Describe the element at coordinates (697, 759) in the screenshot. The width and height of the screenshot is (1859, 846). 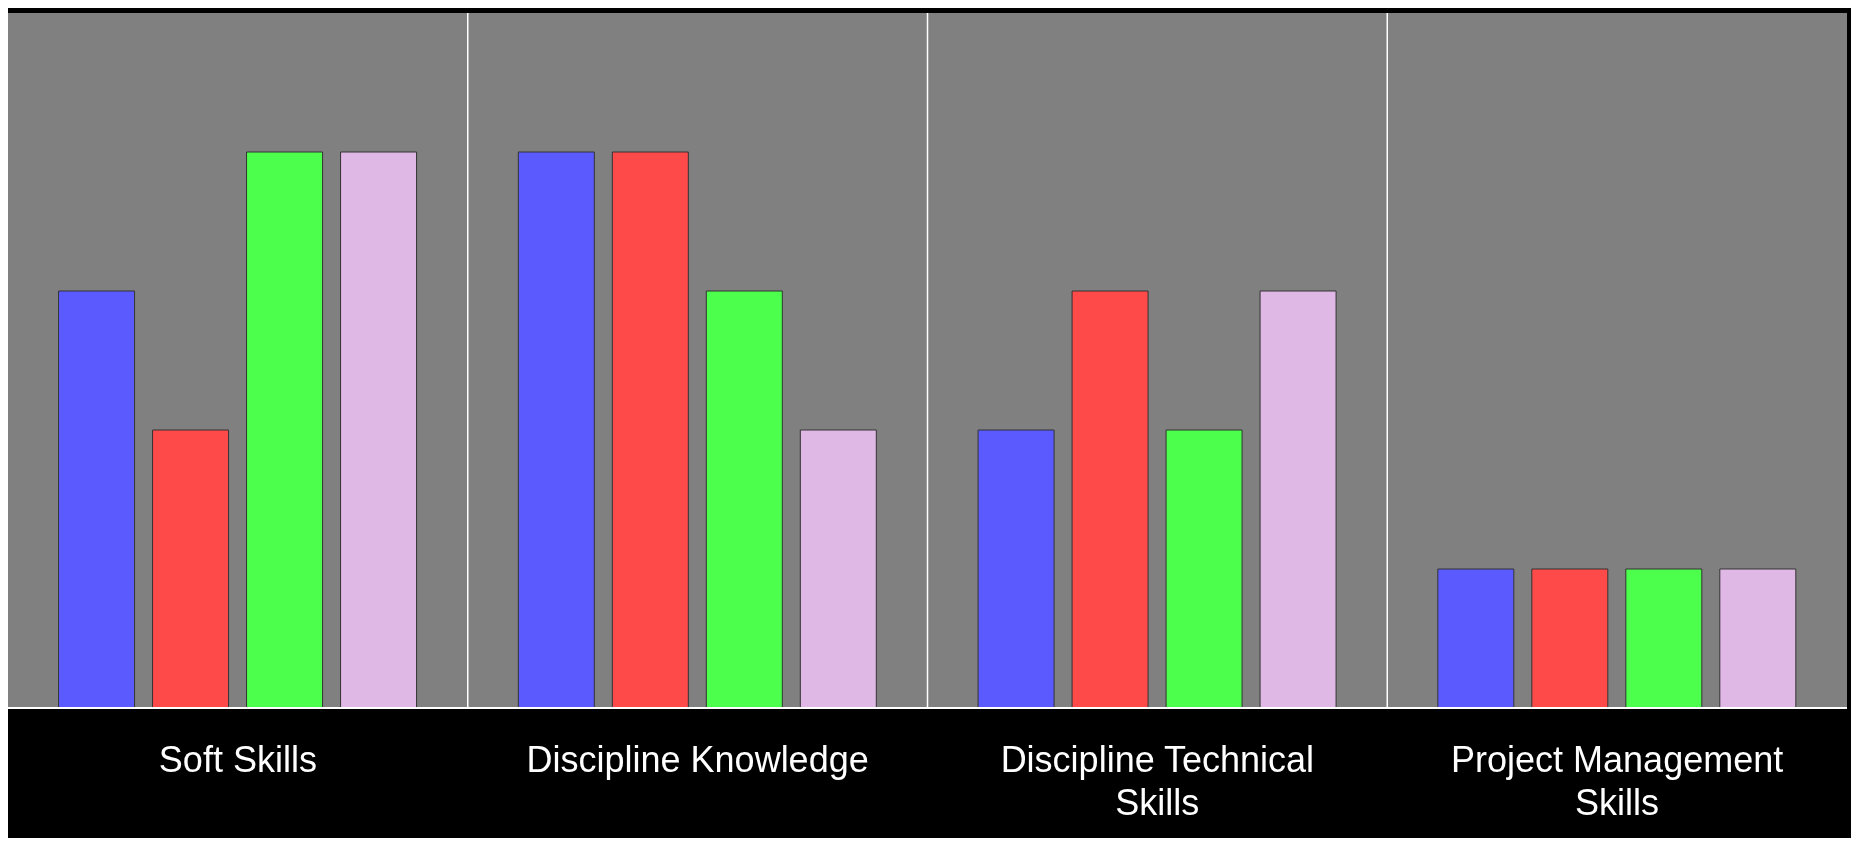
I see `x-tick-label: Discipline Knowledge` at that location.